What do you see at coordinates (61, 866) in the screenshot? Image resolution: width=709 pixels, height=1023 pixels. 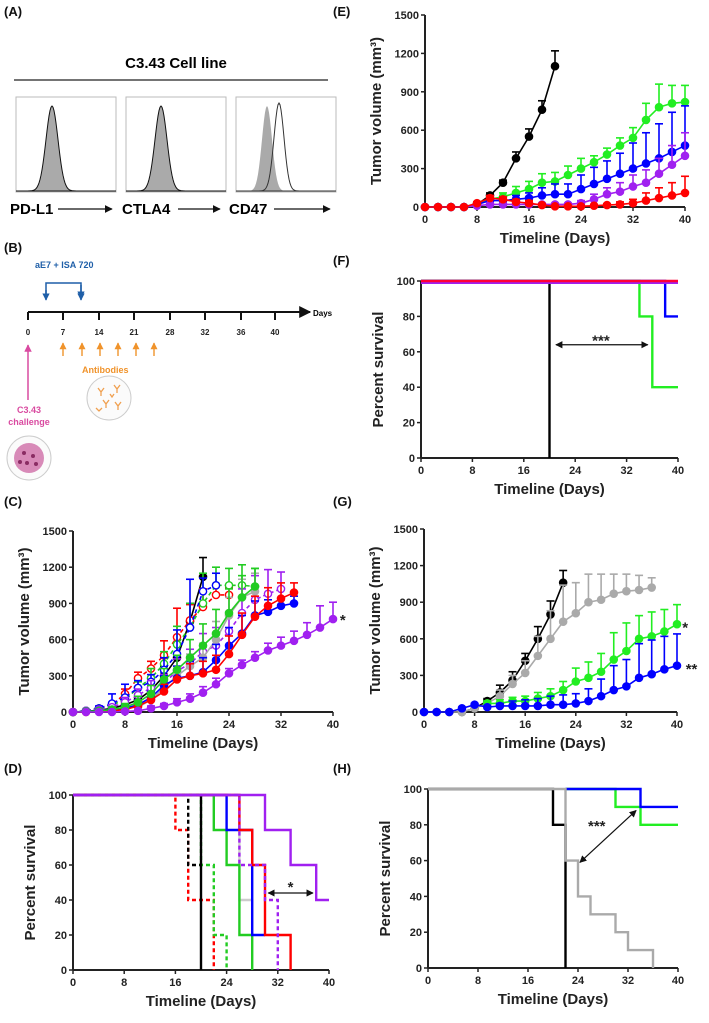 I see `y-tick-label: 60` at bounding box center [61, 866].